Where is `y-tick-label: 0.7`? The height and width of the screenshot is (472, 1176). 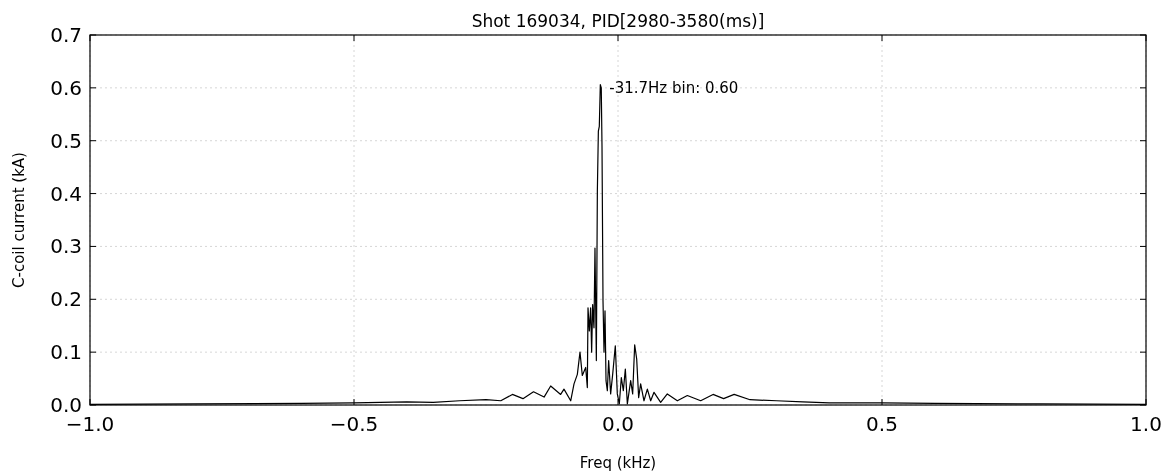
y-tick-label: 0.7 is located at coordinates (66, 35).